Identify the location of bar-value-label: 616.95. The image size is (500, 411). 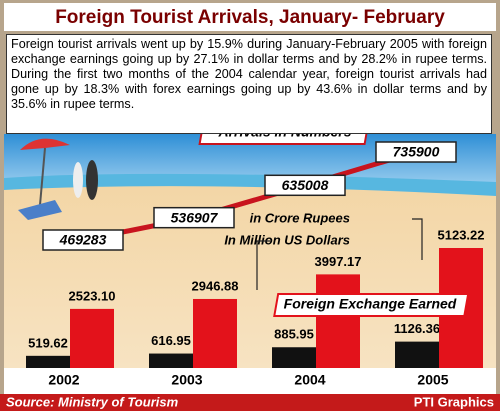
(171, 340).